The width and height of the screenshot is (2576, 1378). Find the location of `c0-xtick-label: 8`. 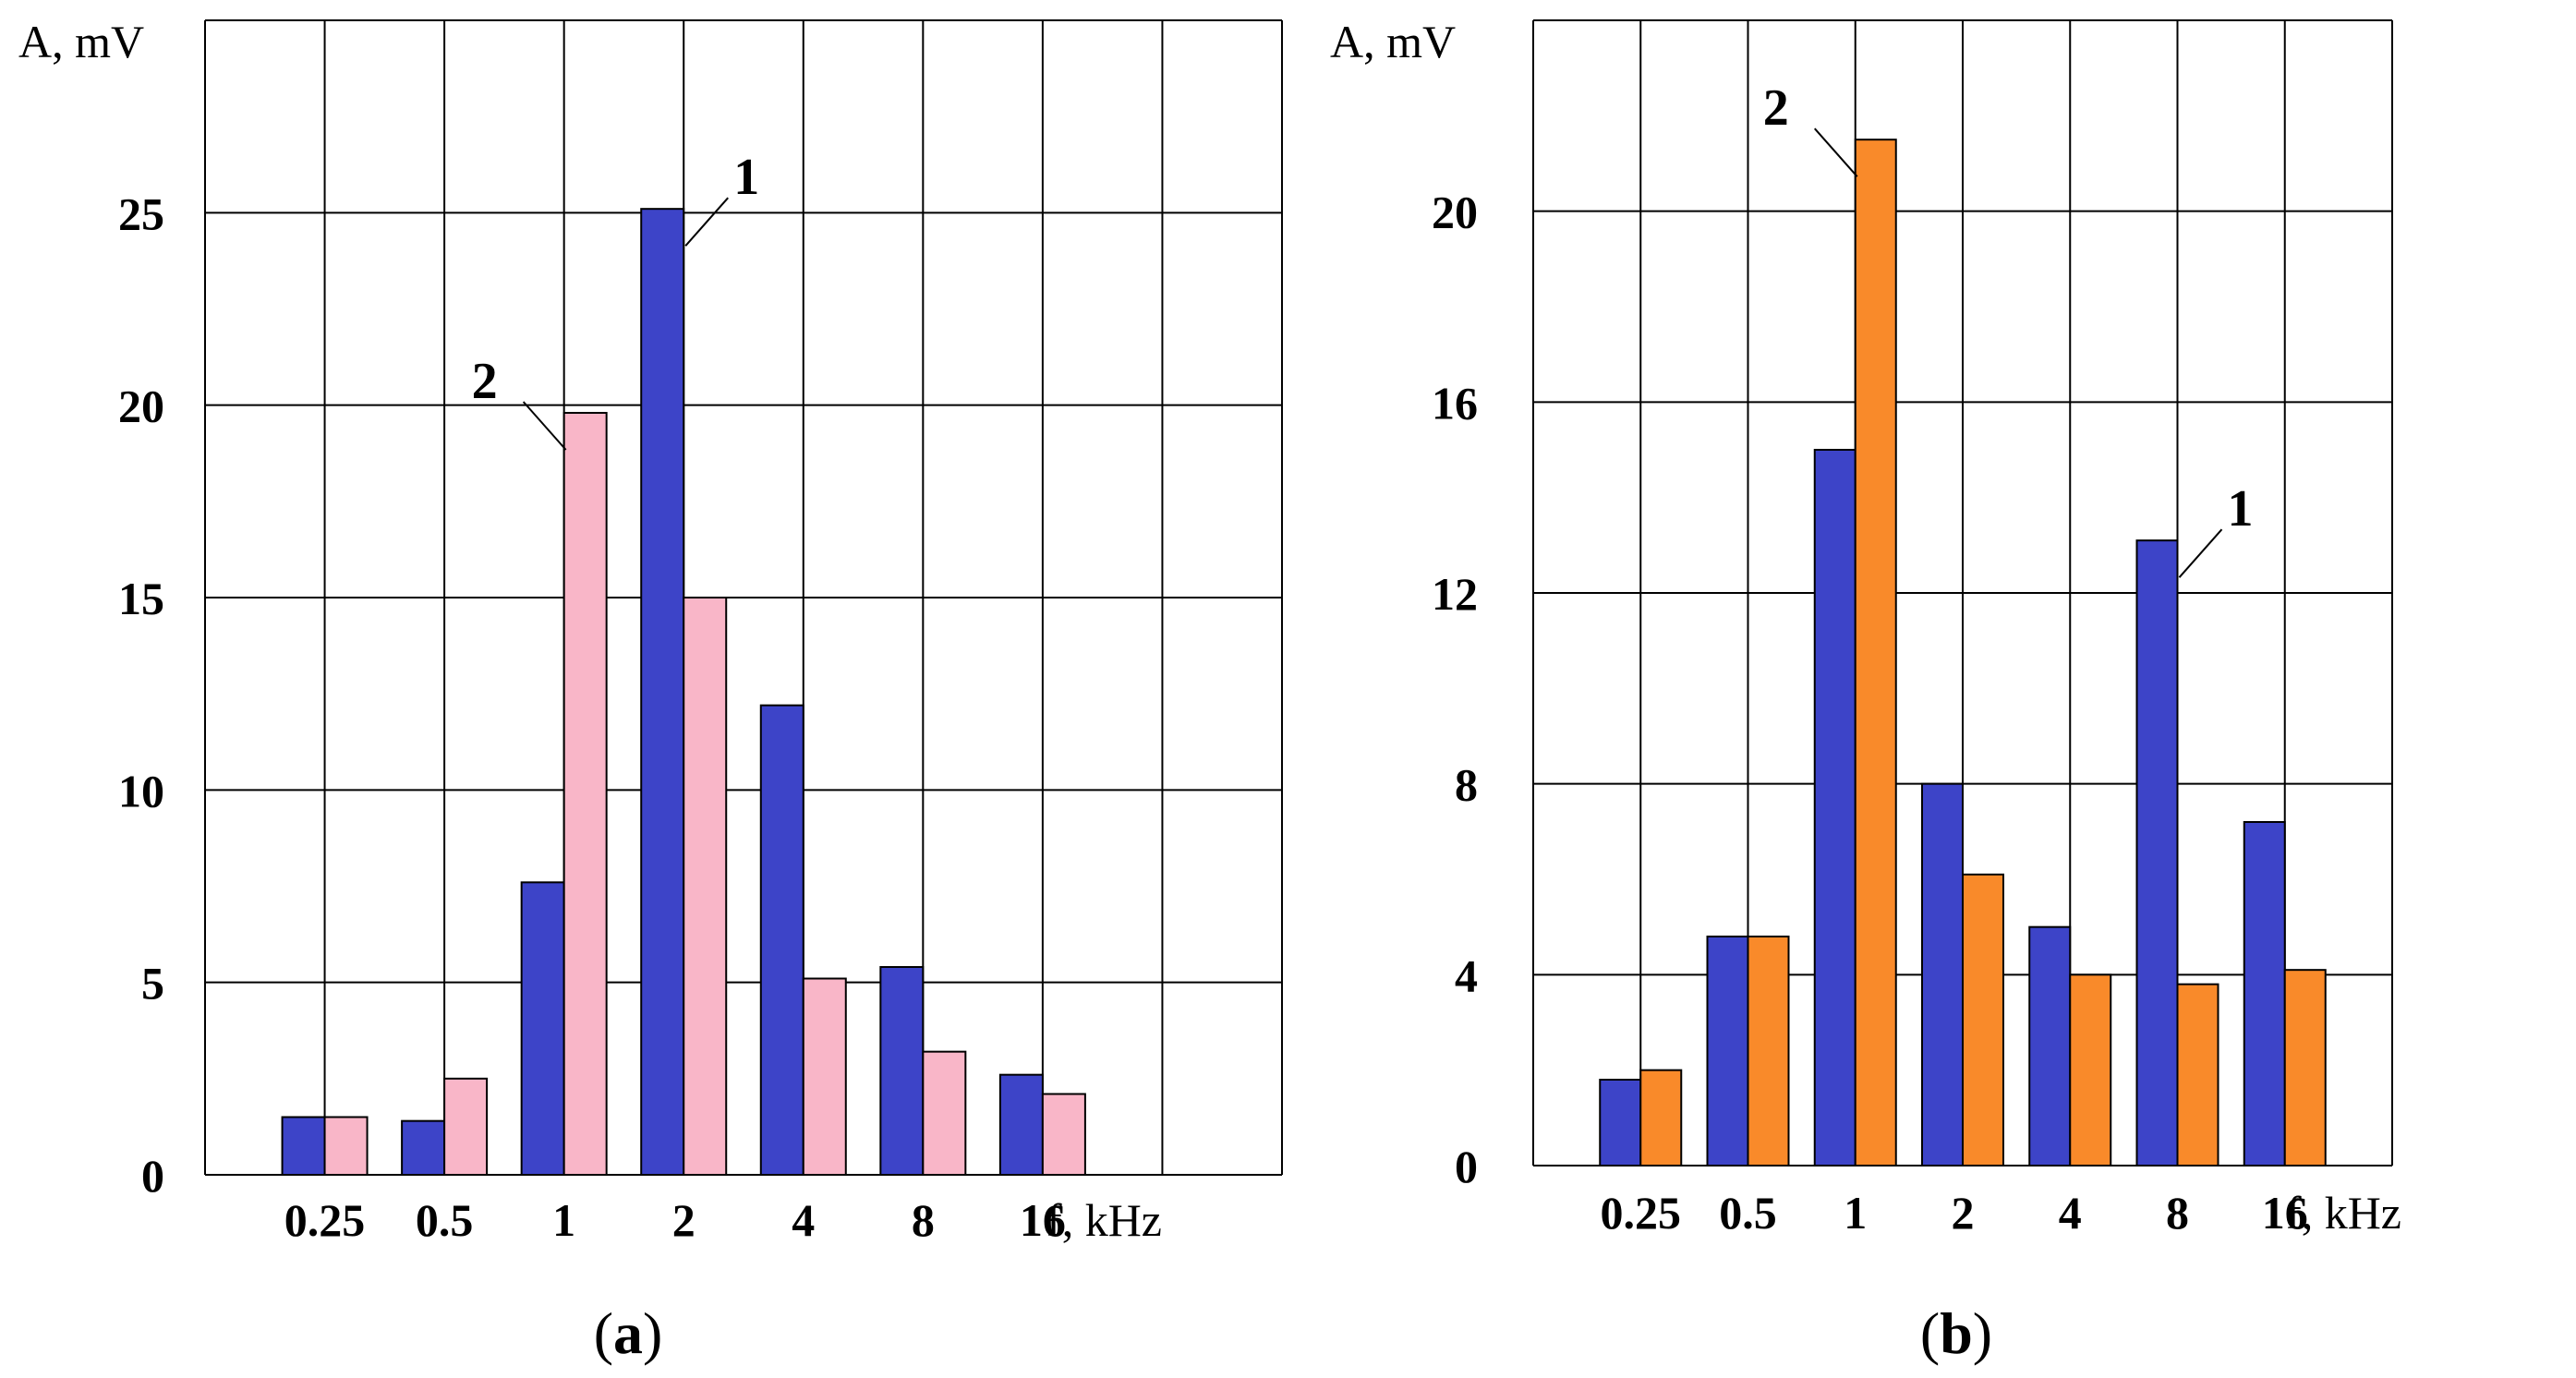

c0-xtick-label: 8 is located at coordinates (923, 1220).